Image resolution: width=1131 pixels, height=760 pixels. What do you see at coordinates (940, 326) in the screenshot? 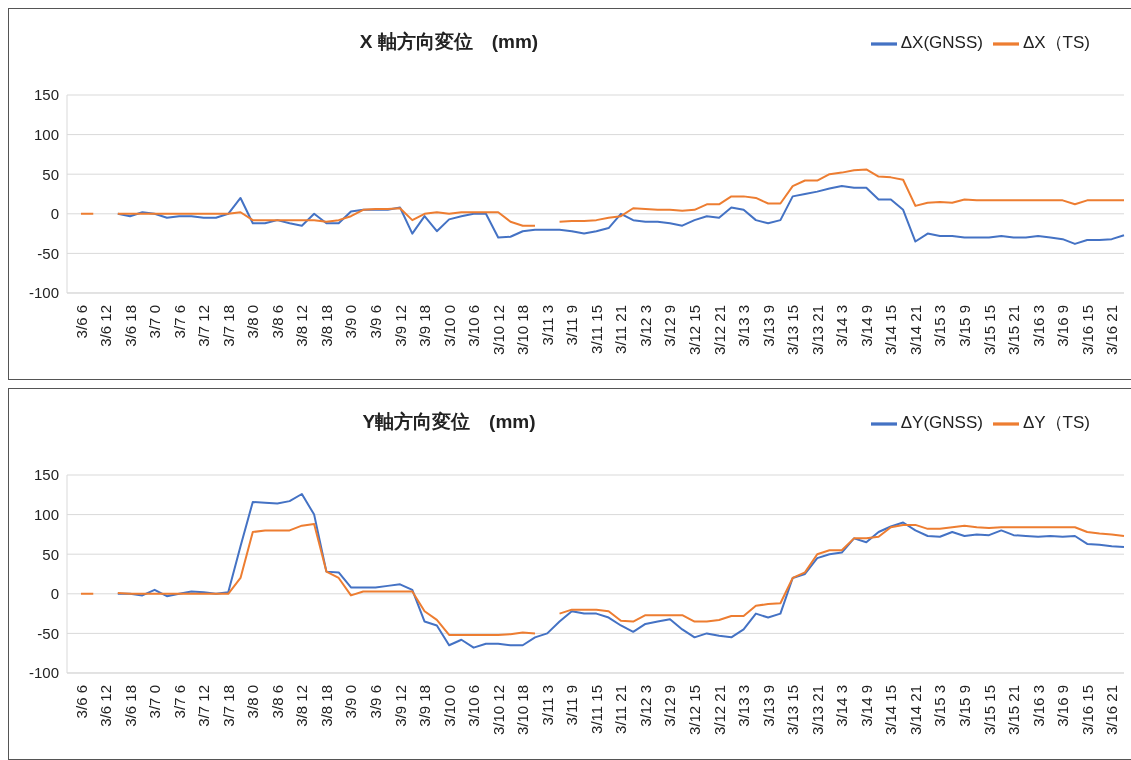
I see `x-tick-label: 3/15 3` at bounding box center [940, 326].